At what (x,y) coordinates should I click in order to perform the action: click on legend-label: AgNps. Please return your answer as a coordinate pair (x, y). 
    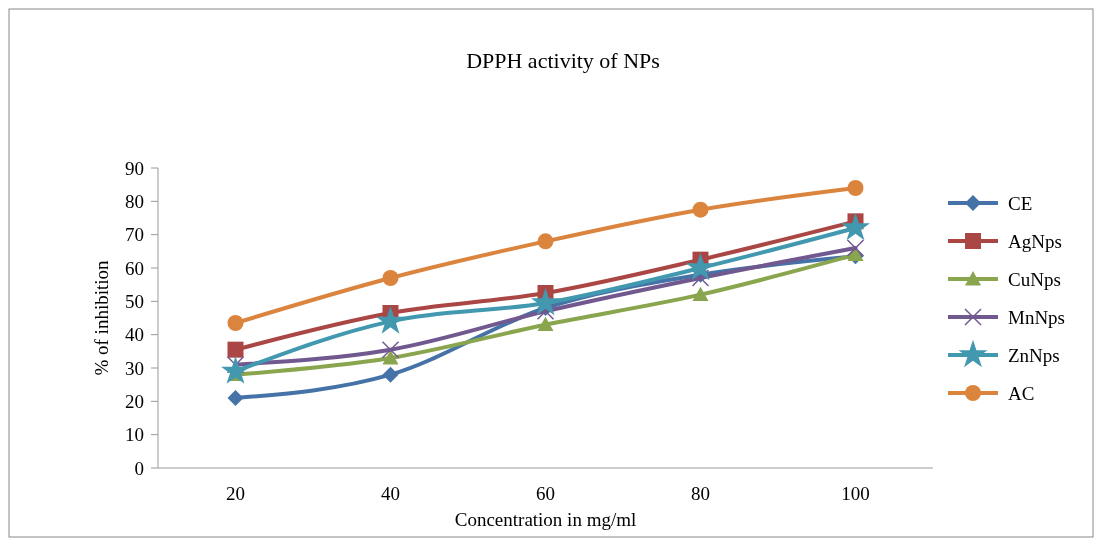
    Looking at the image, I should click on (1035, 241).